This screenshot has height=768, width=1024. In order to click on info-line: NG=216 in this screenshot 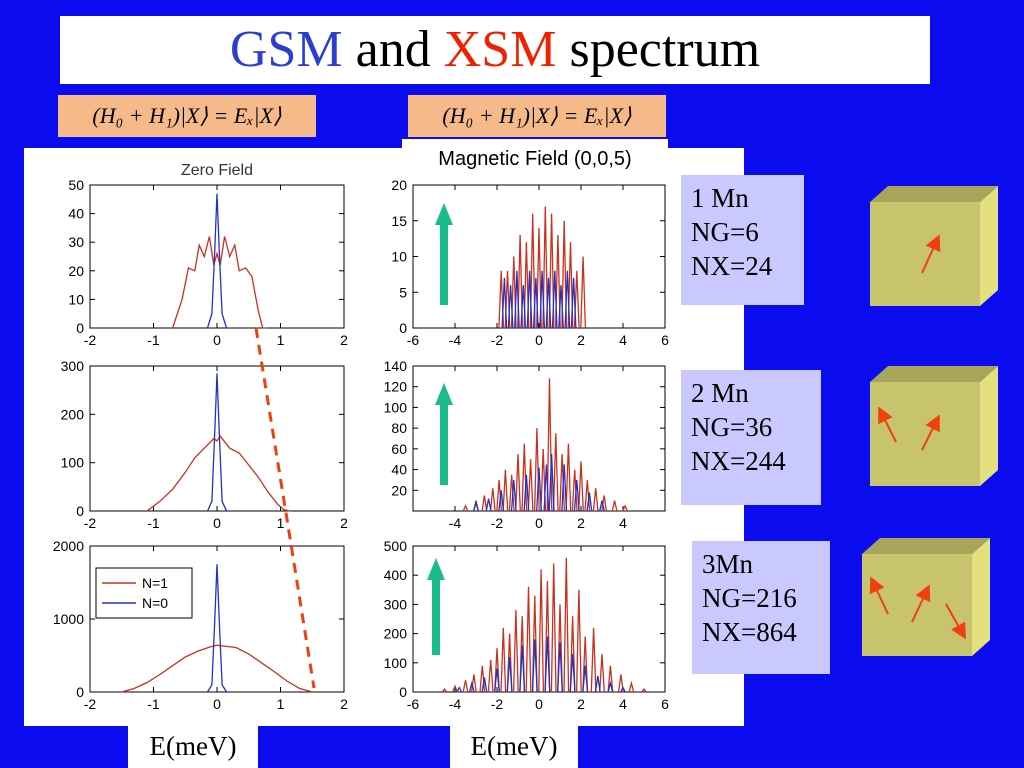, I will do `click(749, 598)`.